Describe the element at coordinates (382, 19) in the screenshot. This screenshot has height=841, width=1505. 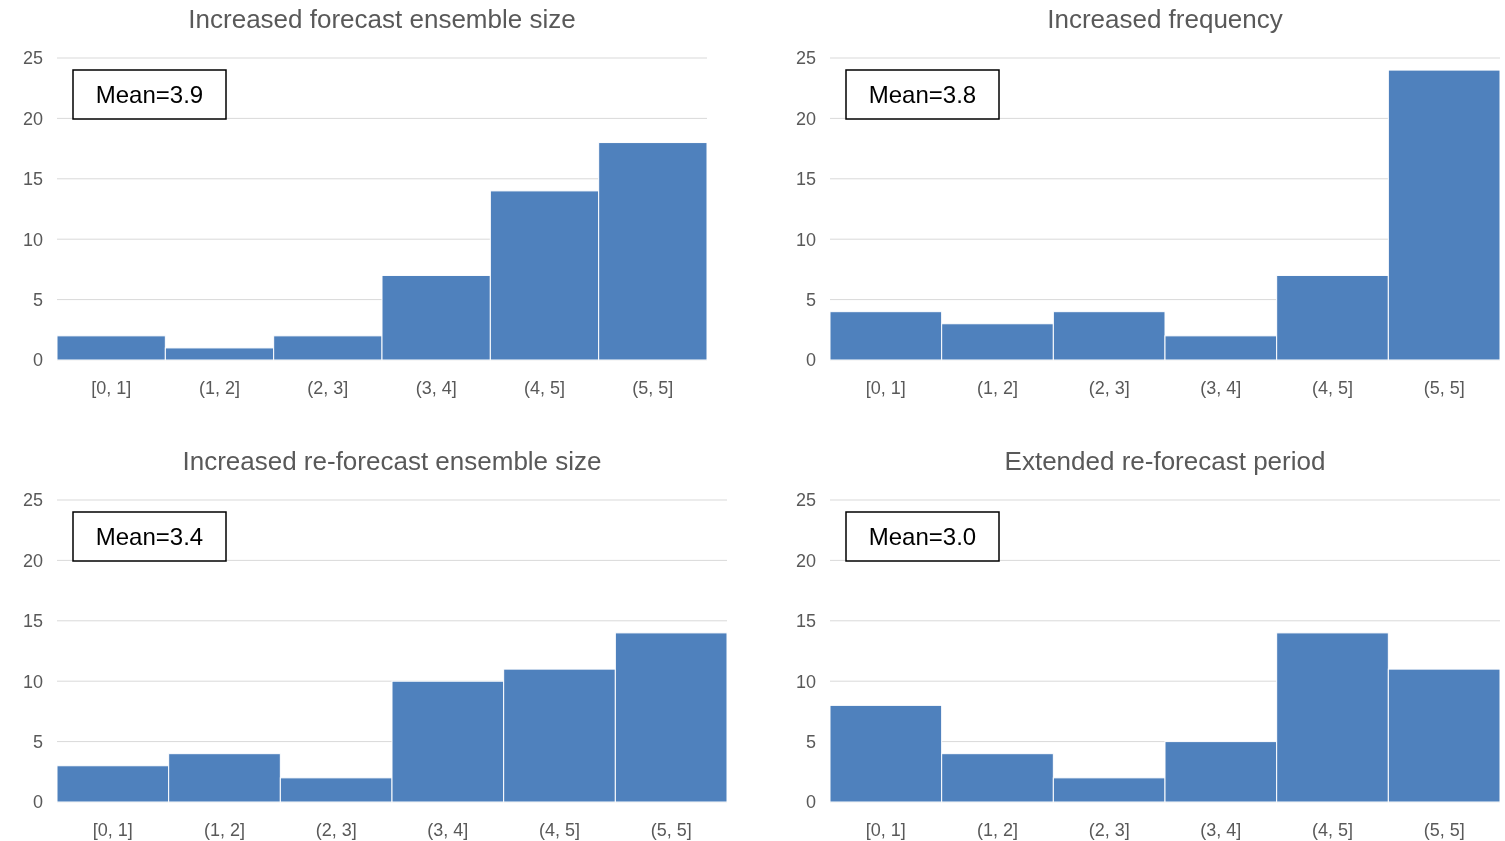
I see `chart-title: Increased forecast ensemble size` at that location.